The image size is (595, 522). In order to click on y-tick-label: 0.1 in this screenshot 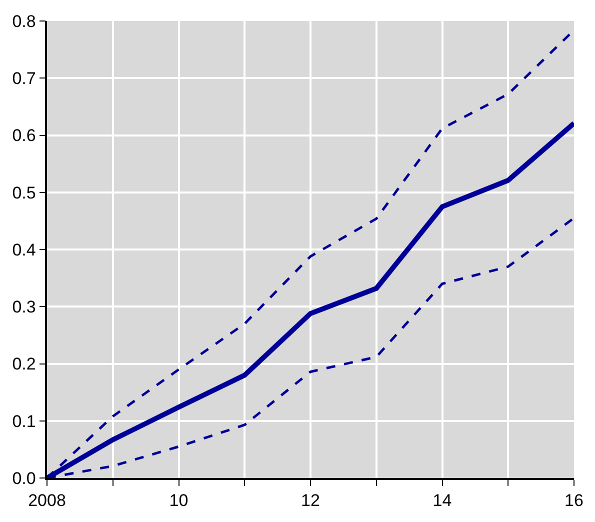, I will do `click(24, 421)`.